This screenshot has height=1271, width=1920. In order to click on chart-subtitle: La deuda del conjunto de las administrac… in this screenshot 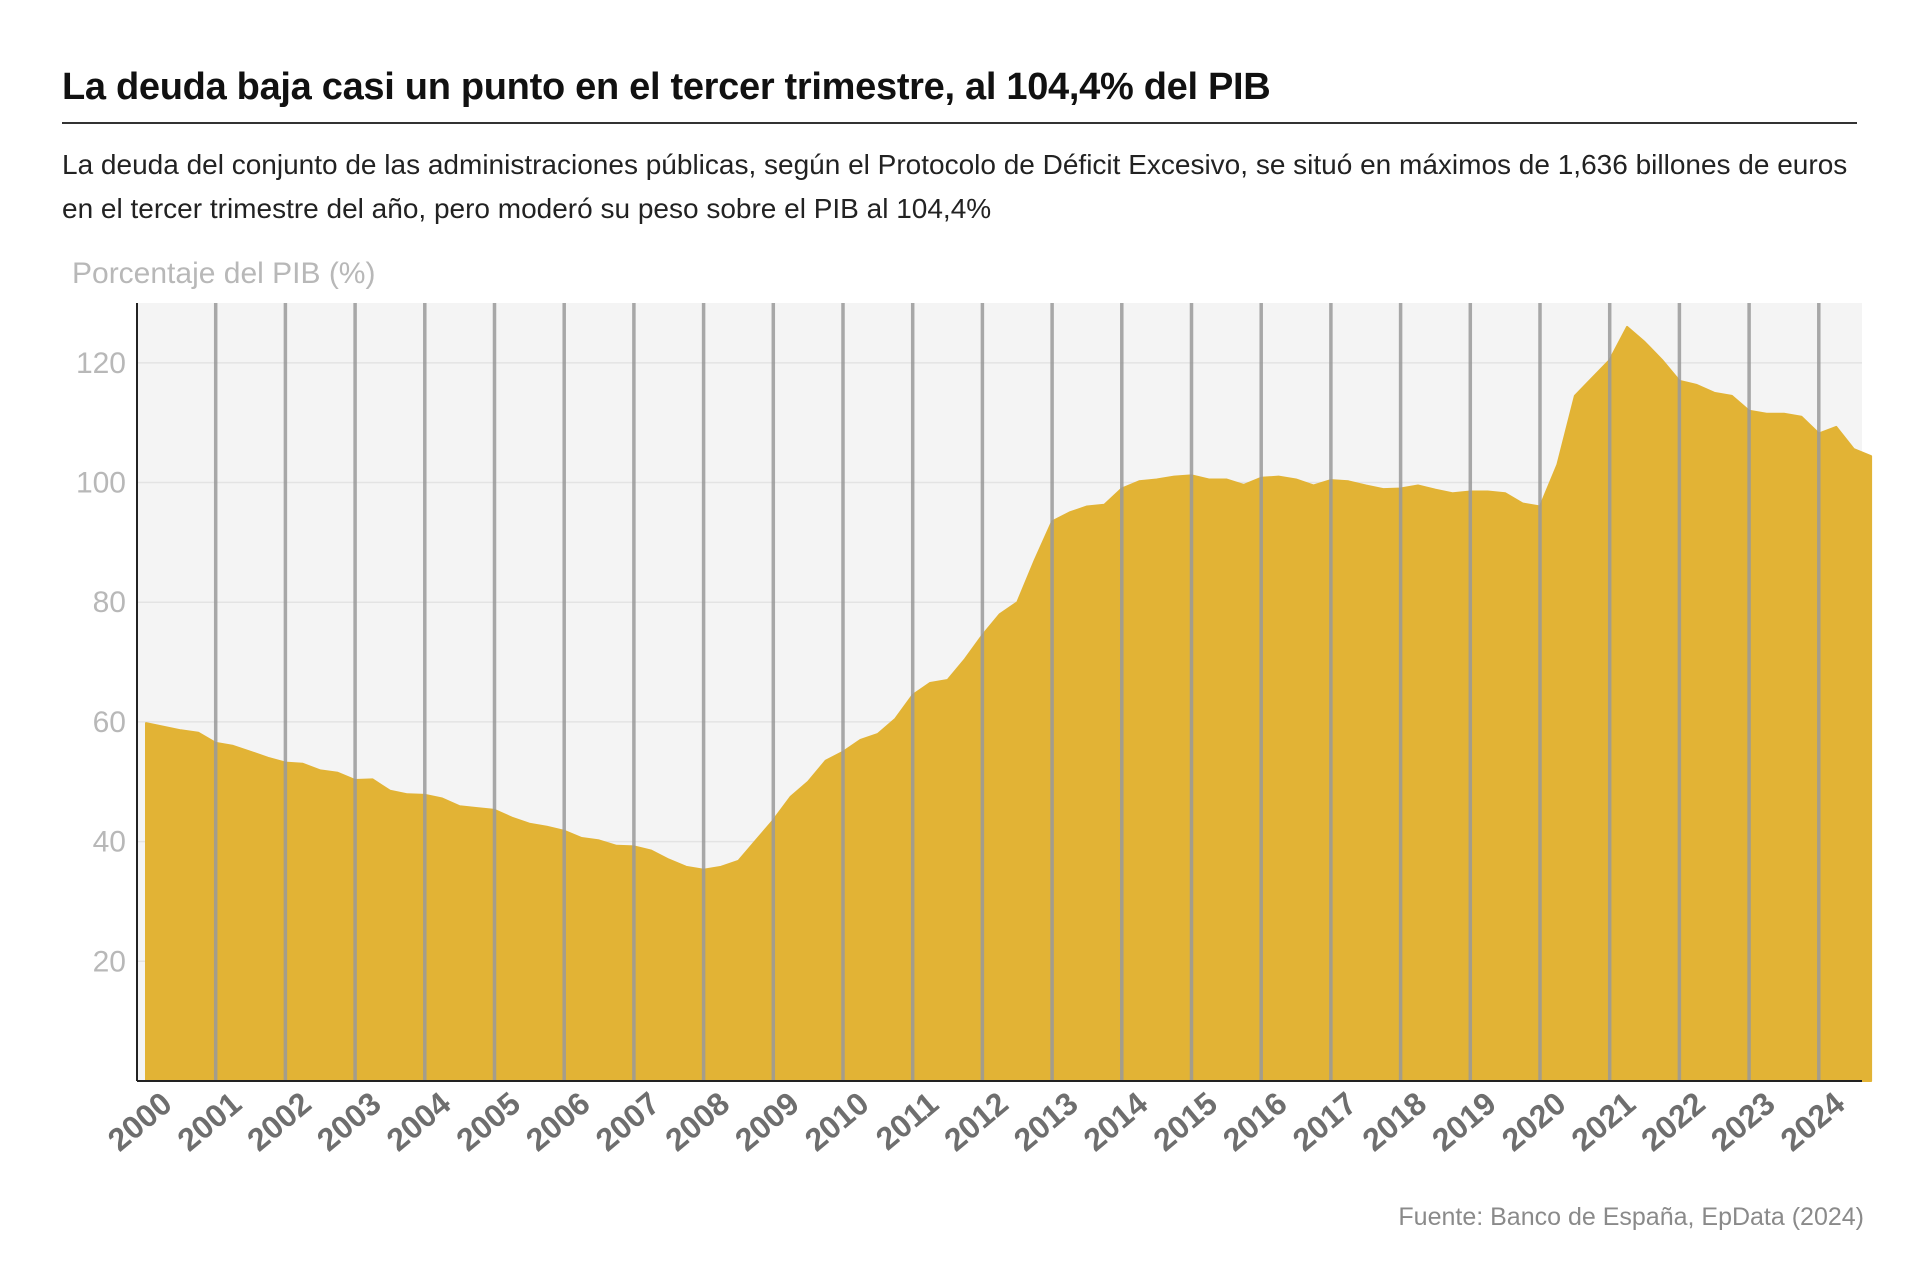, I will do `click(955, 186)`.